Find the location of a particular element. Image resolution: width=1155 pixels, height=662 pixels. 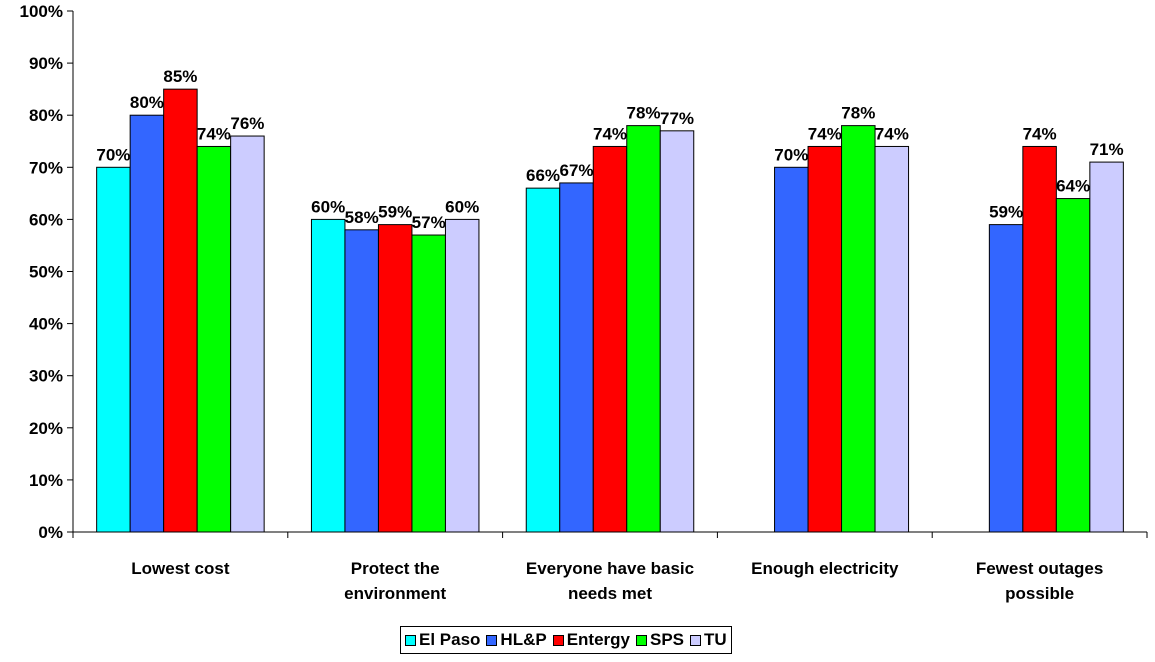

category-label: Everyone have basic is located at coordinates (610, 568).